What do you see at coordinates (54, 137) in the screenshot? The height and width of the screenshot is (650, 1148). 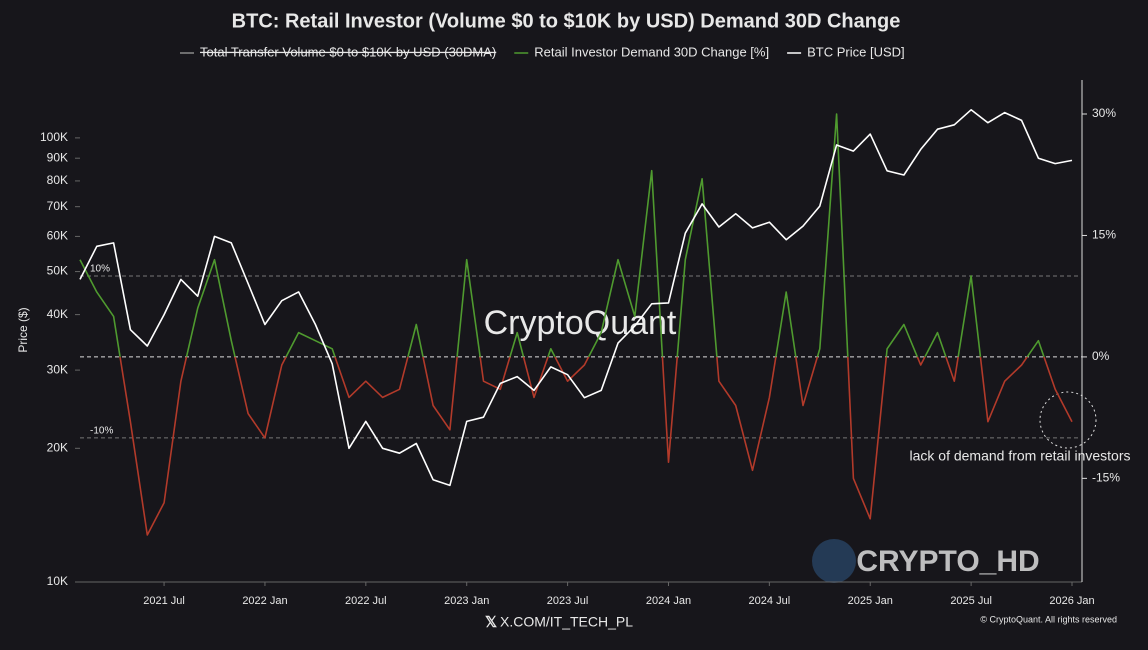 I see `y-tick-label: 100K` at bounding box center [54, 137].